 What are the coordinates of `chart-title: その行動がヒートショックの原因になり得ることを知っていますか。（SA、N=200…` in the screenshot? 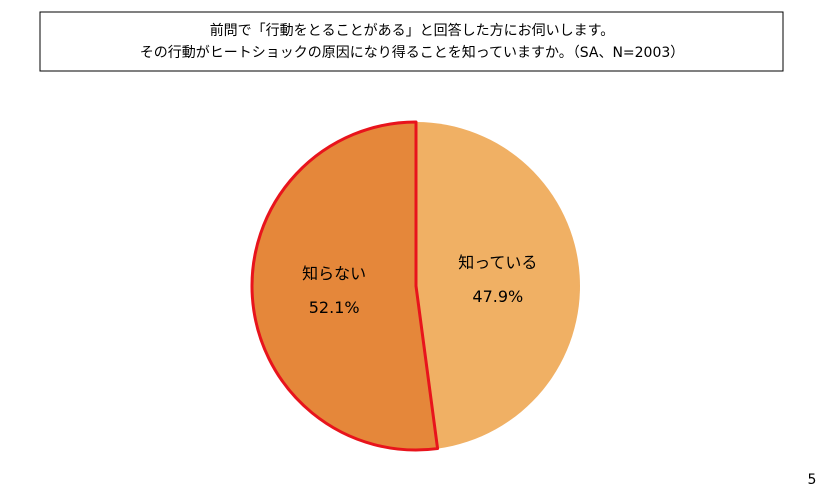 It's located at (412, 52).